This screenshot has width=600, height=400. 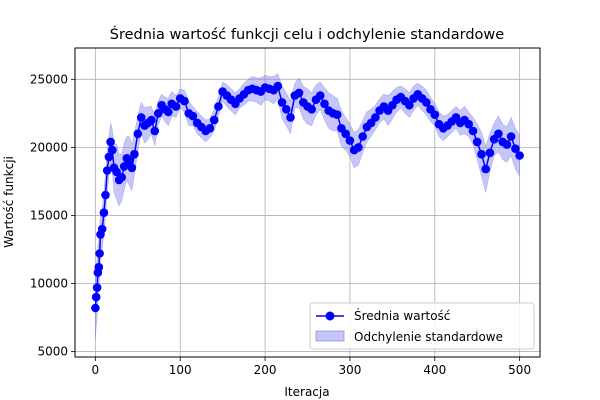 What do you see at coordinates (9, 202) in the screenshot?
I see `y-axis-label: Wartość funkcji` at bounding box center [9, 202].